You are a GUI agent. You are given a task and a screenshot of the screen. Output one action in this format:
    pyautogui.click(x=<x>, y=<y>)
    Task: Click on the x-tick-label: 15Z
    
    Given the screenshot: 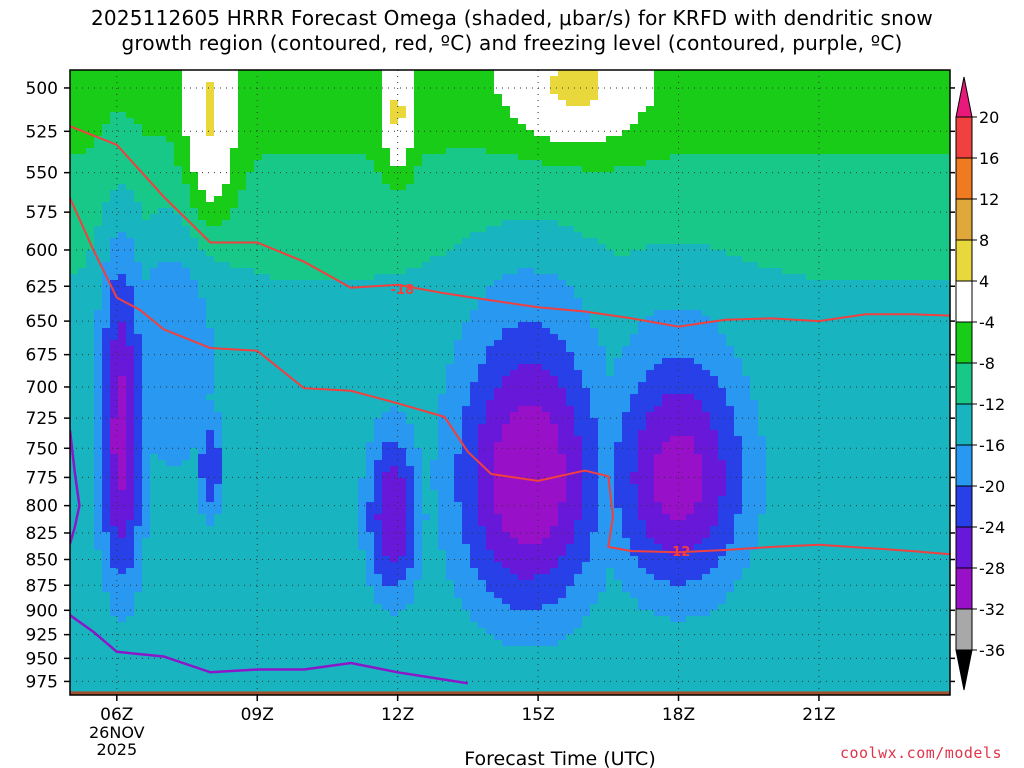 What is the action you would take?
    pyautogui.click(x=537, y=715)
    